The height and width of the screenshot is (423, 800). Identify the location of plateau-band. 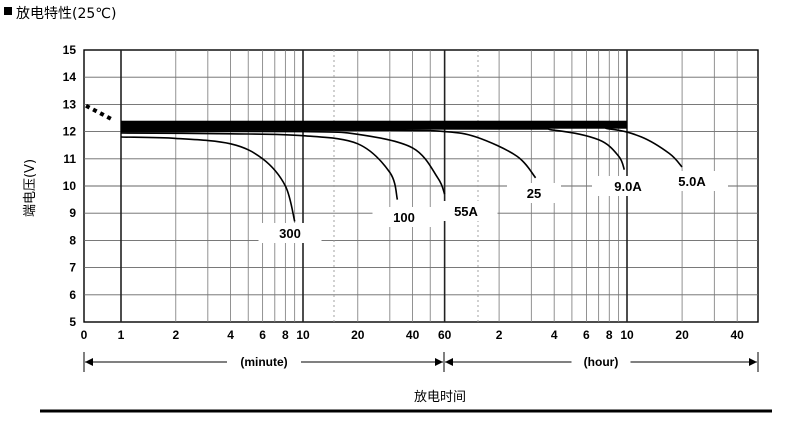
(374, 124).